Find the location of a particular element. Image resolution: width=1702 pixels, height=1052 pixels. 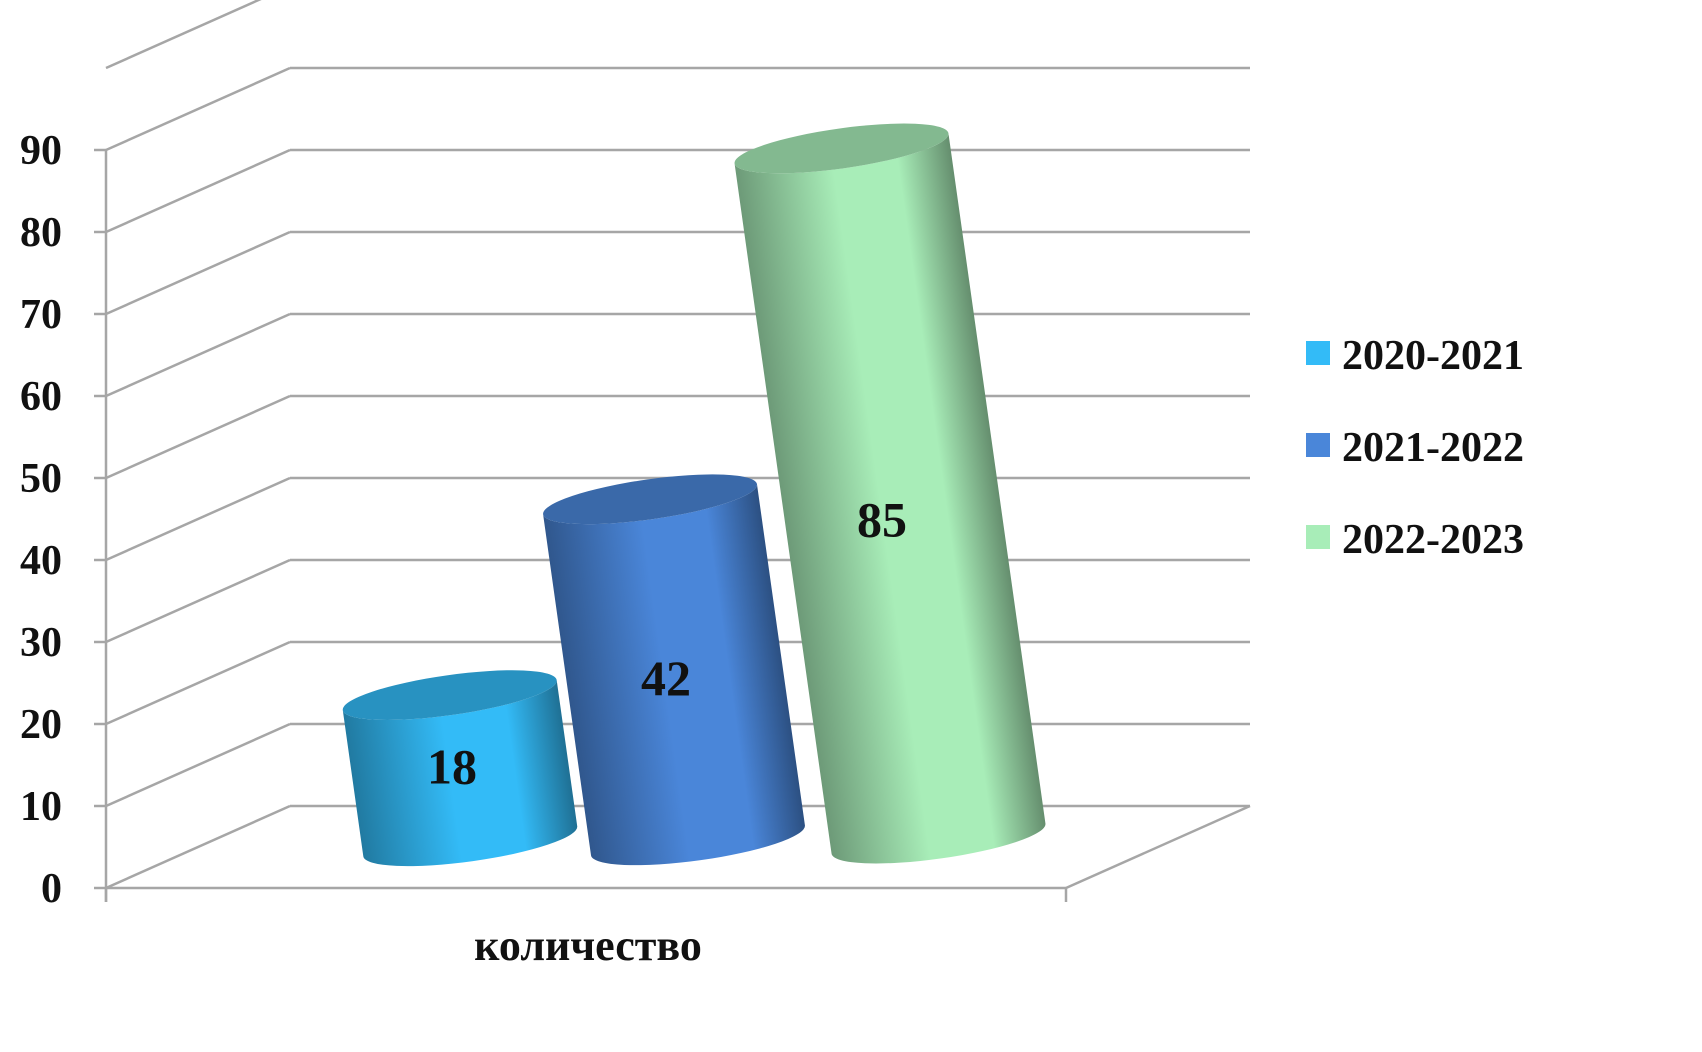

data-label: 42 is located at coordinates (666, 678).